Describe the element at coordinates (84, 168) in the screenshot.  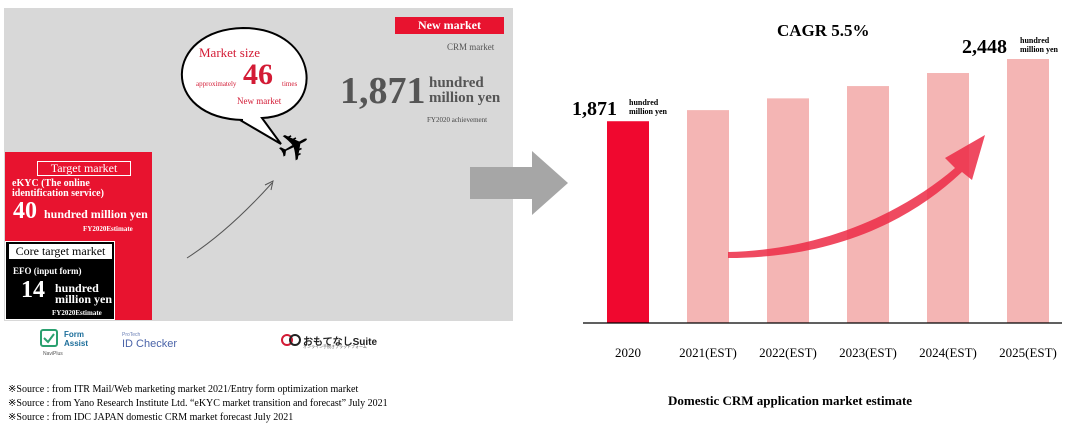
I see `target-market-heading: Target market` at that location.